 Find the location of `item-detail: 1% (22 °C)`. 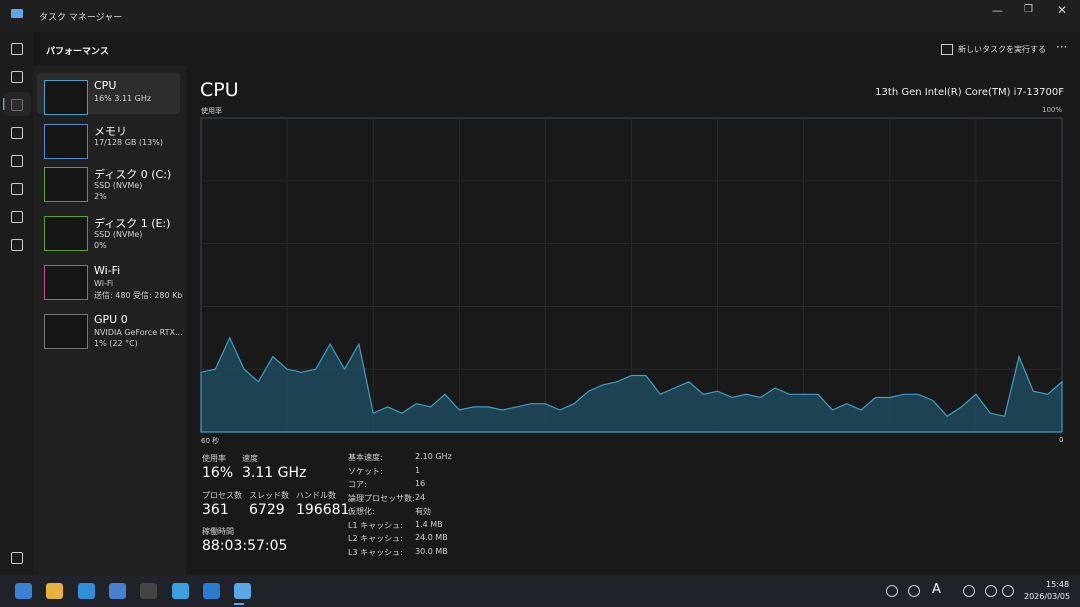

item-detail: 1% (22 °C) is located at coordinates (116, 343).